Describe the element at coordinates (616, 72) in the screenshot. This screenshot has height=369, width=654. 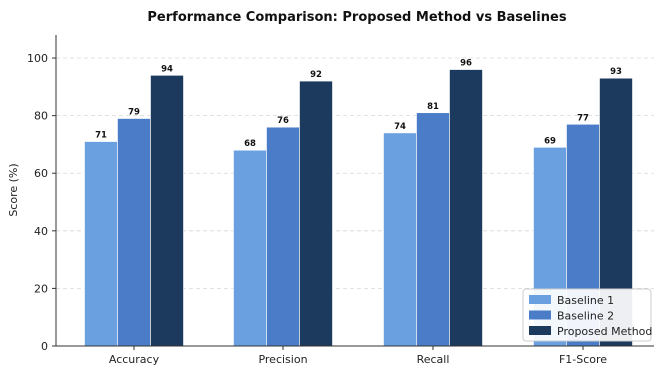
I see `data-label: 93` at that location.